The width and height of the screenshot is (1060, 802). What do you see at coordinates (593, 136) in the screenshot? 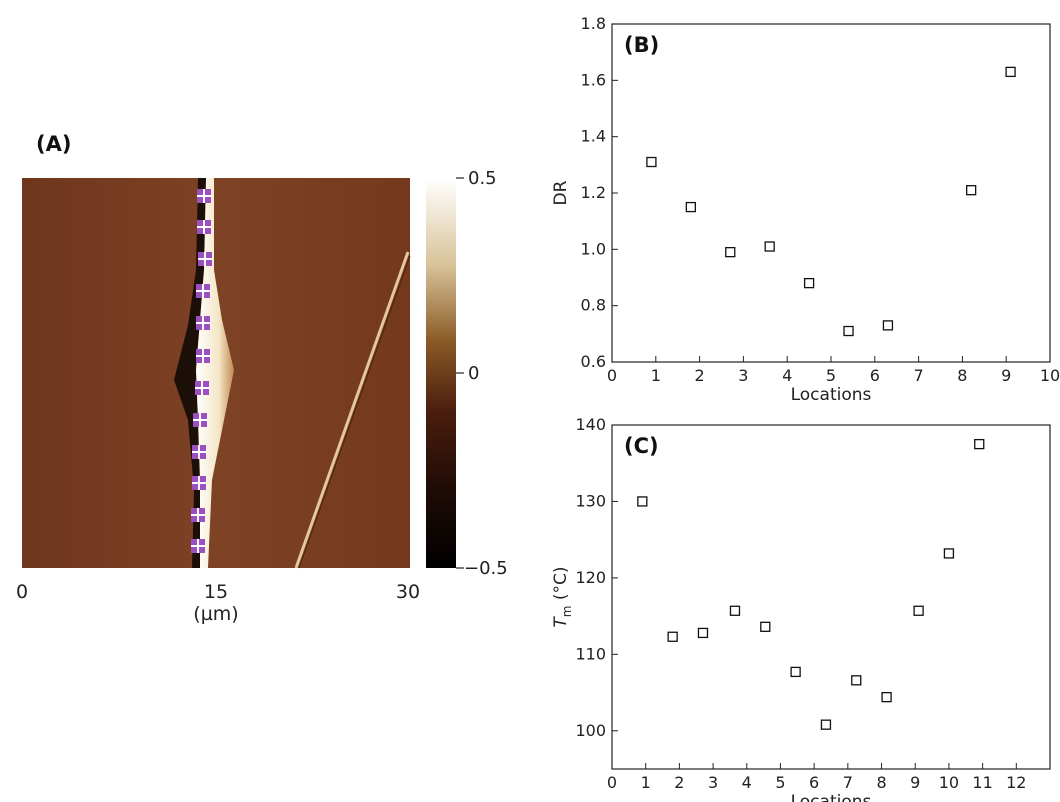
I see `y-tick-label: 1.4` at bounding box center [593, 136].